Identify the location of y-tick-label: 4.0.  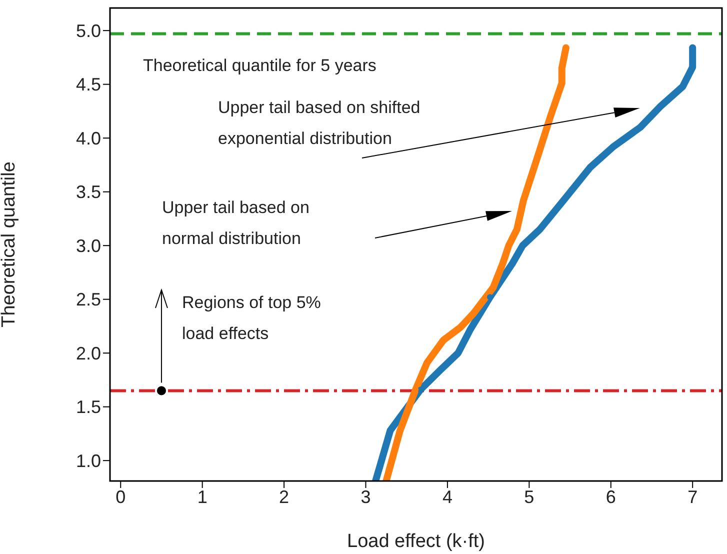
(88, 138).